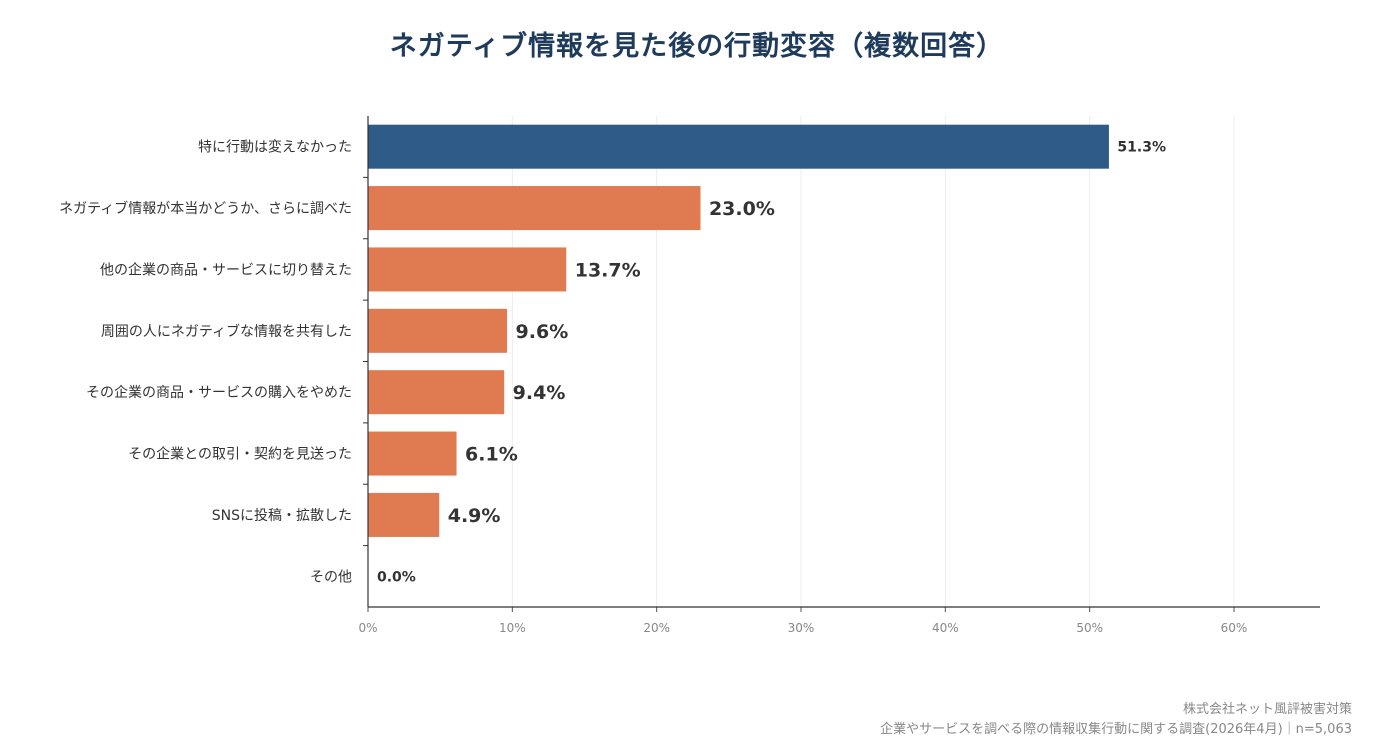 Image resolution: width=1394 pixels, height=755 pixels. I want to click on category-label: ネガティブ情報が本当かどうか、さらに調べた, so click(205, 208).